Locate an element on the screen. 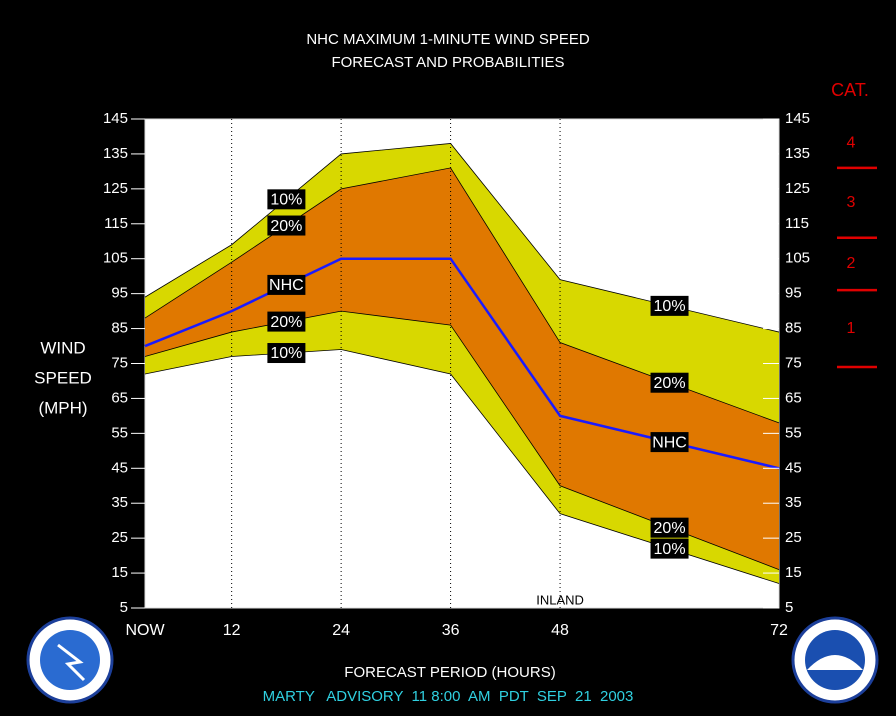 The image size is (896, 716). y2-tick-label: 95 is located at coordinates (793, 293).